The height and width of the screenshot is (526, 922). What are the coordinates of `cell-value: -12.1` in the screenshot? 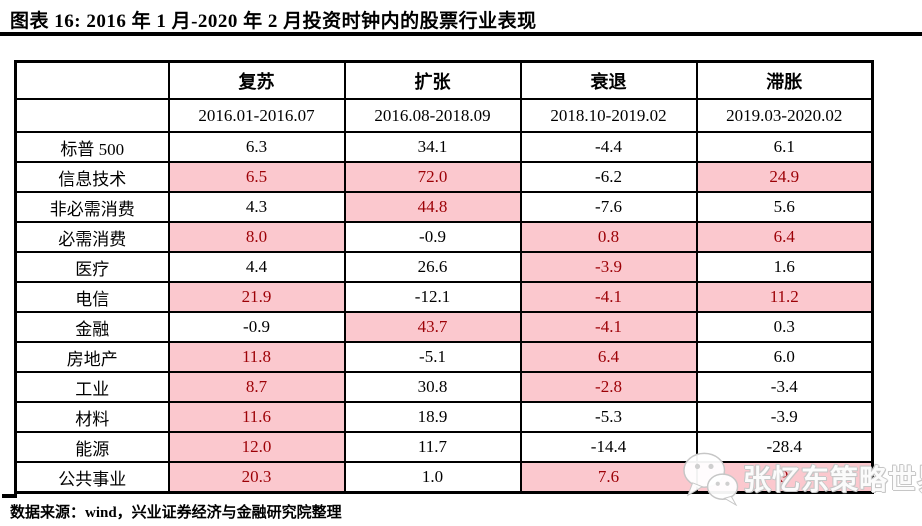 It's located at (432, 297).